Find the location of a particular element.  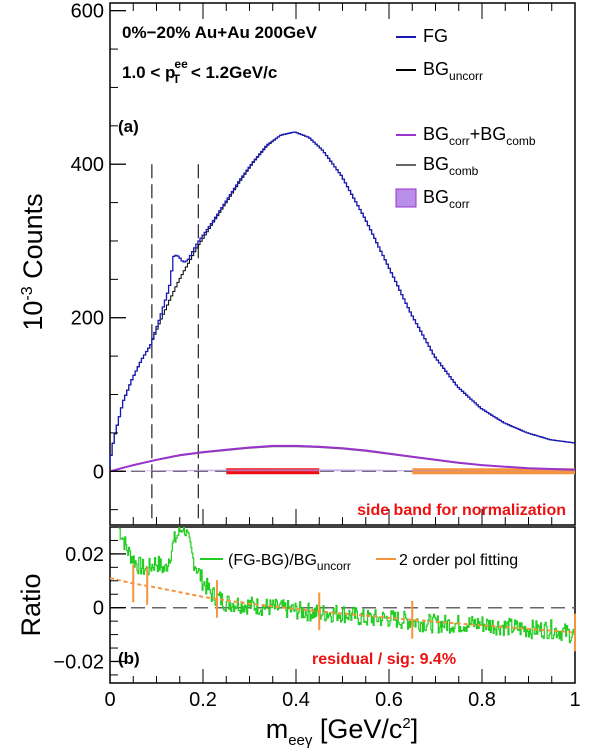

legend-label-a: BGcomb is located at coordinates (451, 166).